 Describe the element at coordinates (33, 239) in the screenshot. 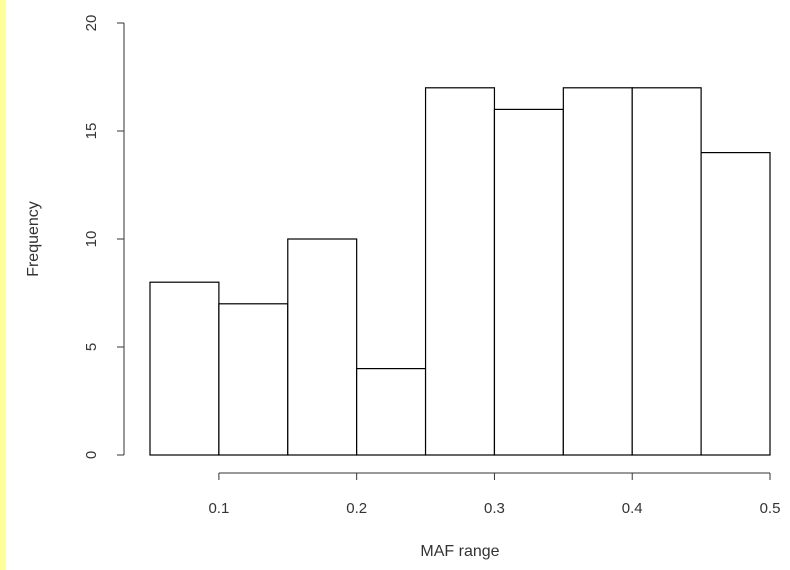

I see `y-axis-title: Frequency` at that location.